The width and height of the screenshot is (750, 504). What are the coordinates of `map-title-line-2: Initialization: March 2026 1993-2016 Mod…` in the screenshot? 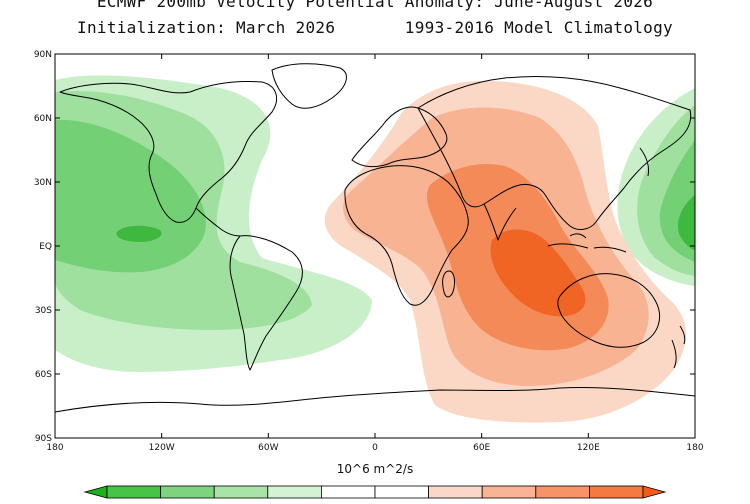 It's located at (375, 27).